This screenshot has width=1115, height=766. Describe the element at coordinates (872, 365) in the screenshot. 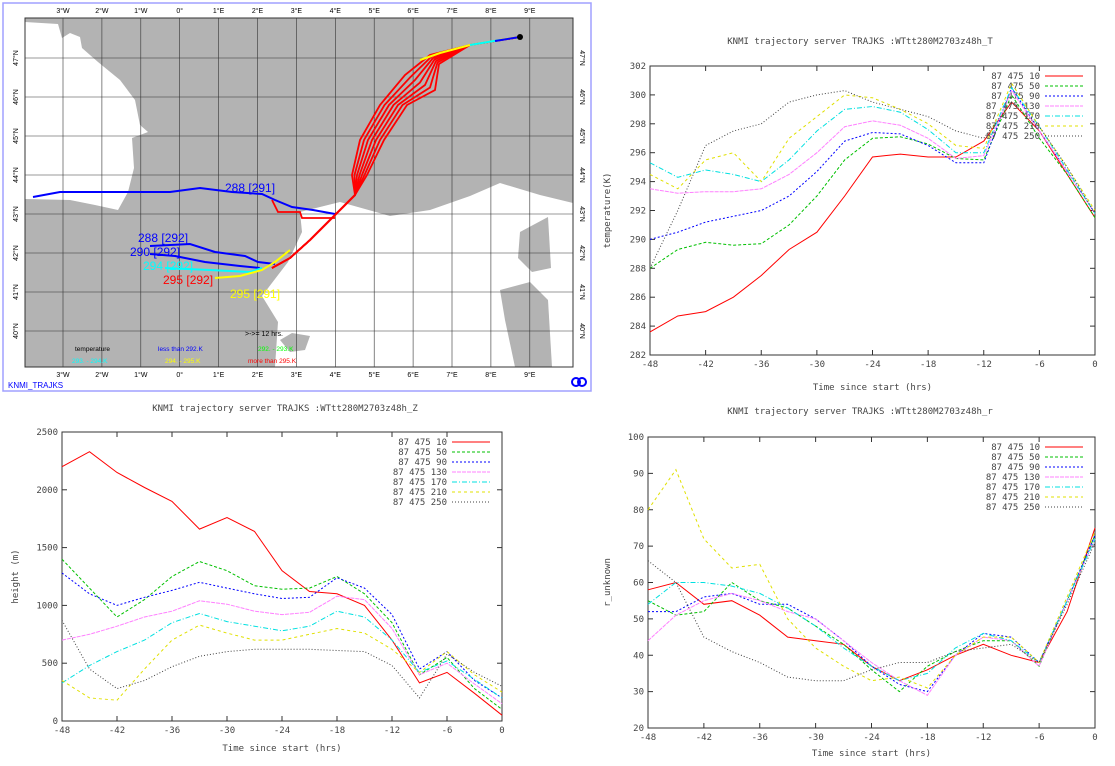

I see `x-tick-label: -24` at that location.